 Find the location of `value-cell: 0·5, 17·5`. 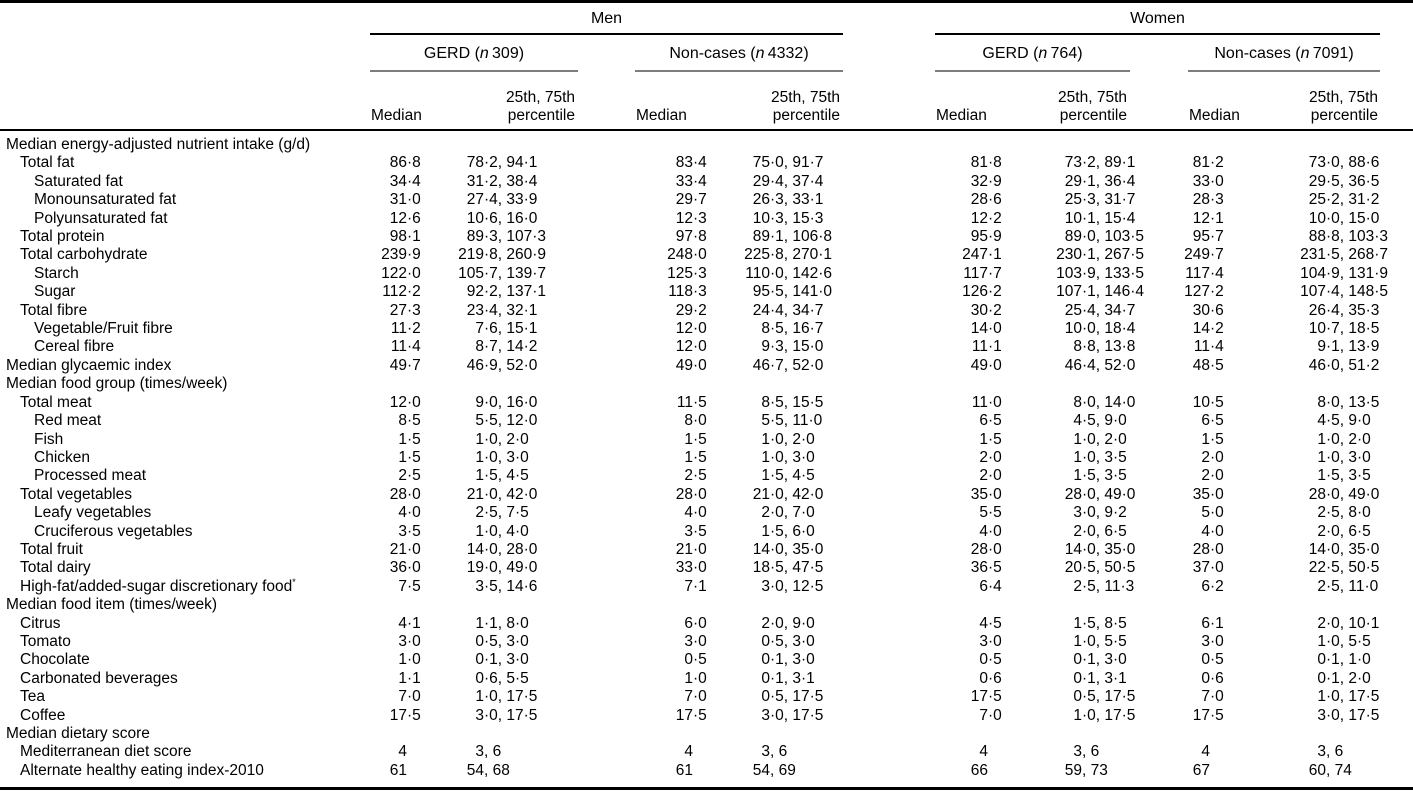

value-cell: 0·5, 17·5 is located at coordinates (792, 697).